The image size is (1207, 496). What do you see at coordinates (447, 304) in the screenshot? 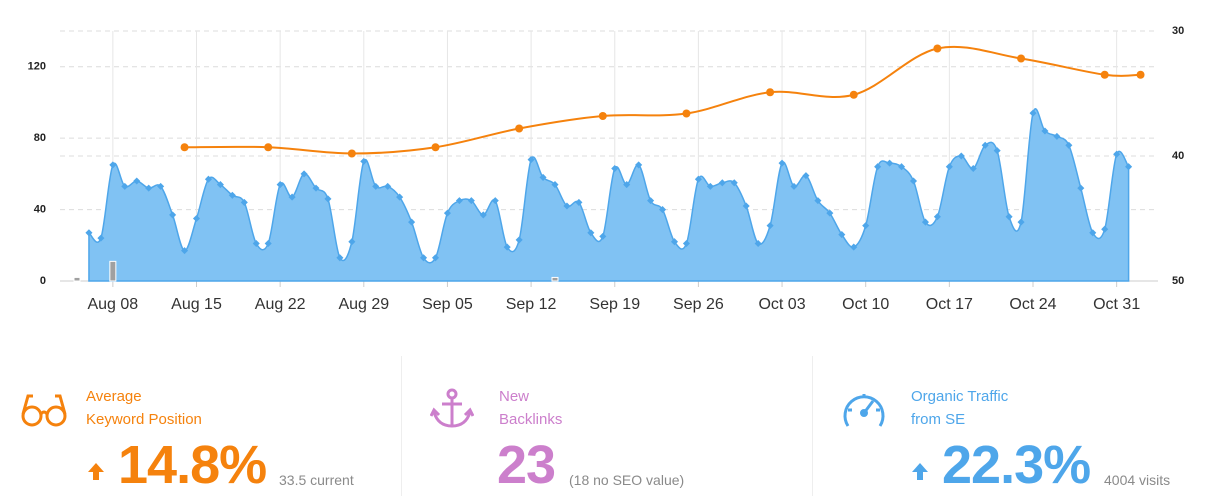
I see `x-tick-label: Sep 05` at bounding box center [447, 304].